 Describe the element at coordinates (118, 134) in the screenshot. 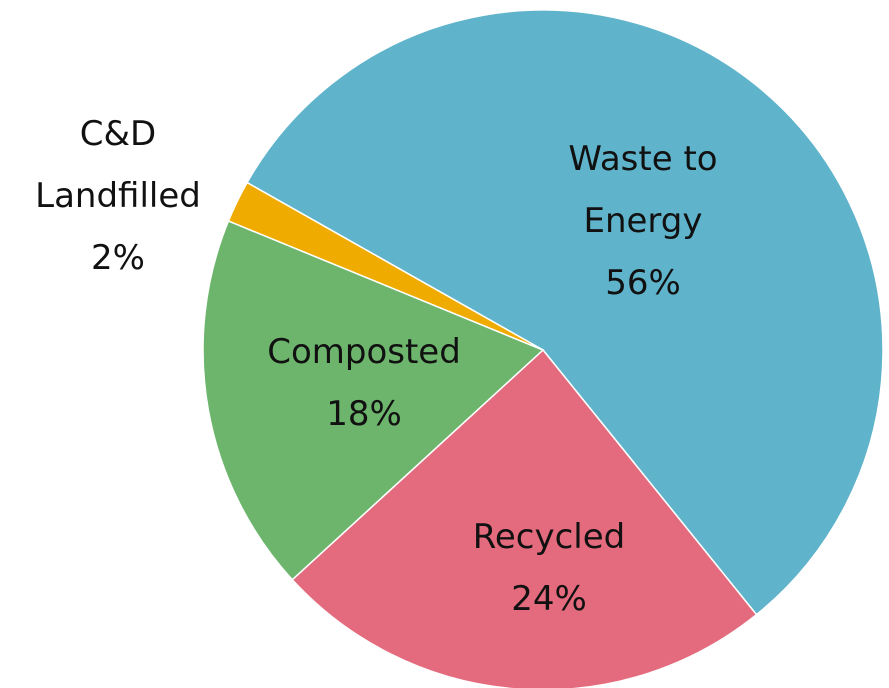

I see `slice-label-line: C&D` at that location.